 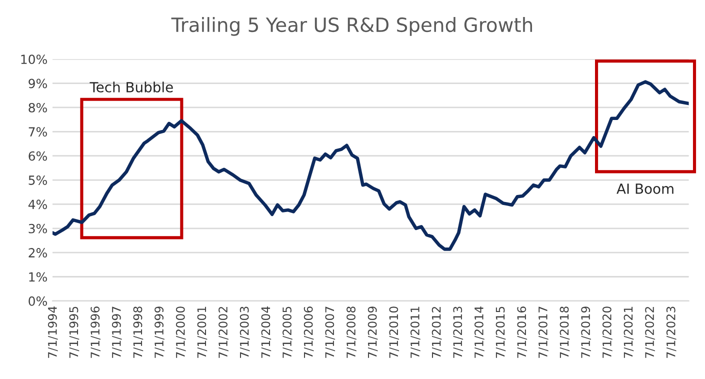 What do you see at coordinates (458, 332) in the screenshot?
I see `x-tick-label: 7/1/2013` at bounding box center [458, 332].